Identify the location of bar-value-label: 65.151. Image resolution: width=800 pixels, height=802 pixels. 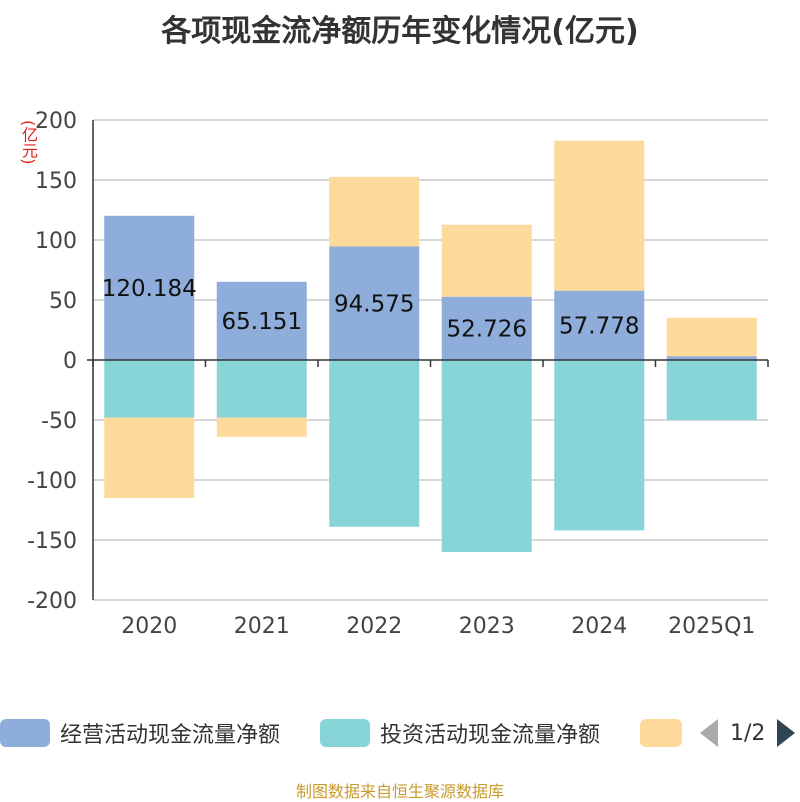
(262, 322).